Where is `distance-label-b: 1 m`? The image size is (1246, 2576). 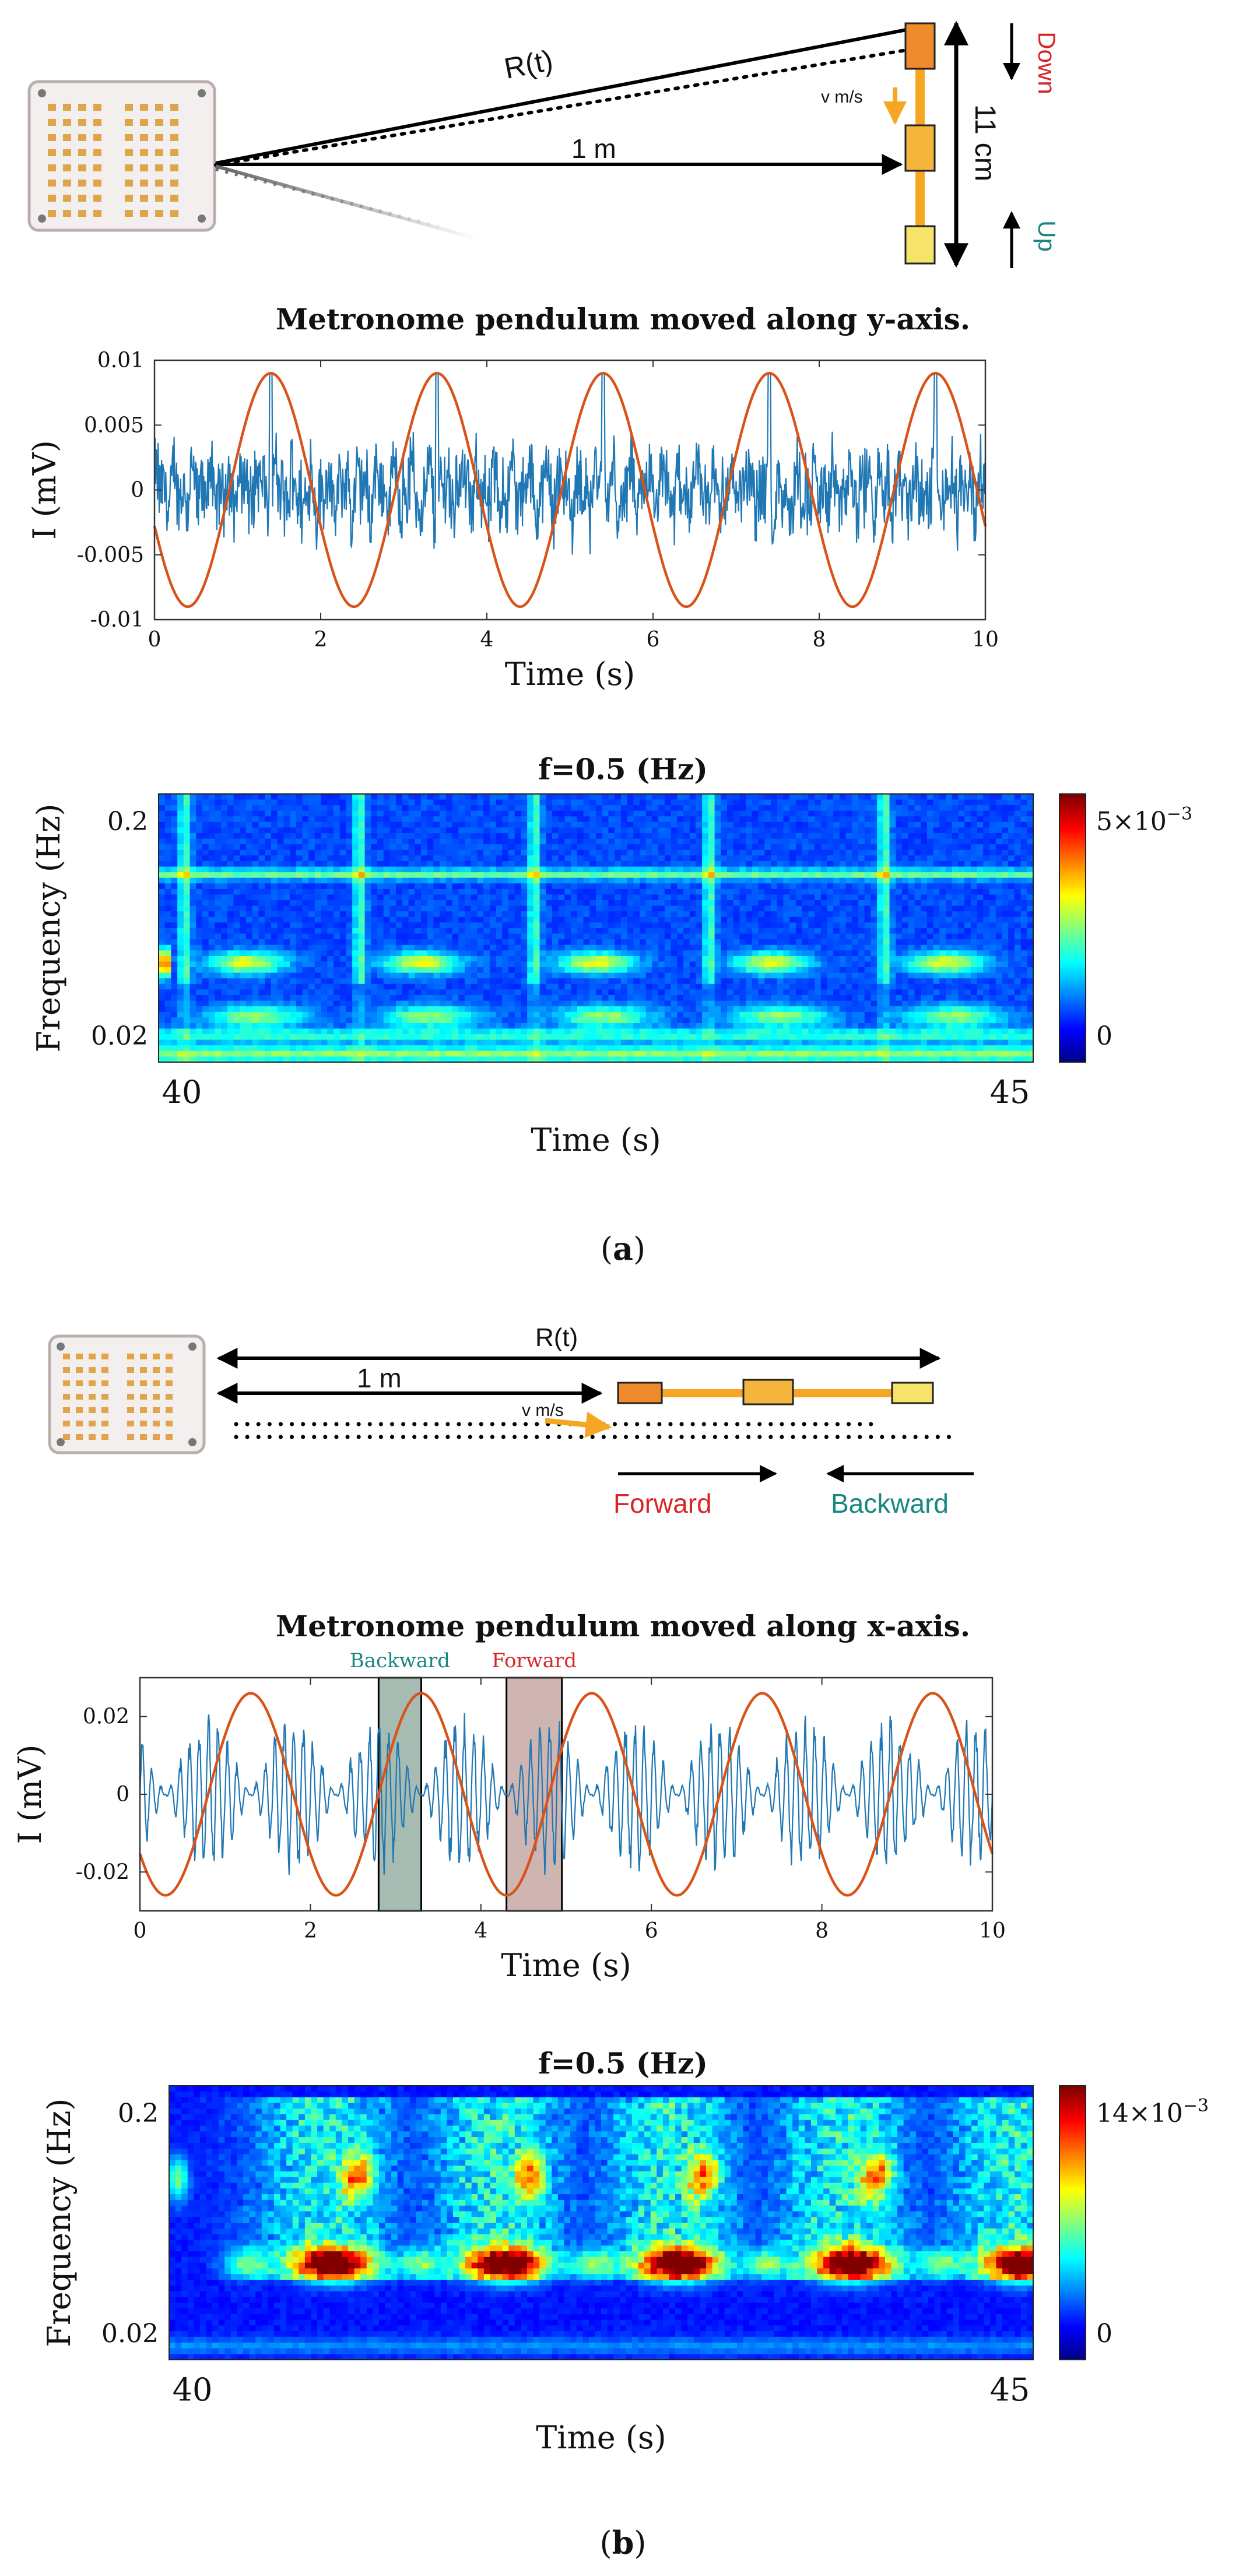
distance-label-b: 1 m is located at coordinates (379, 1378).